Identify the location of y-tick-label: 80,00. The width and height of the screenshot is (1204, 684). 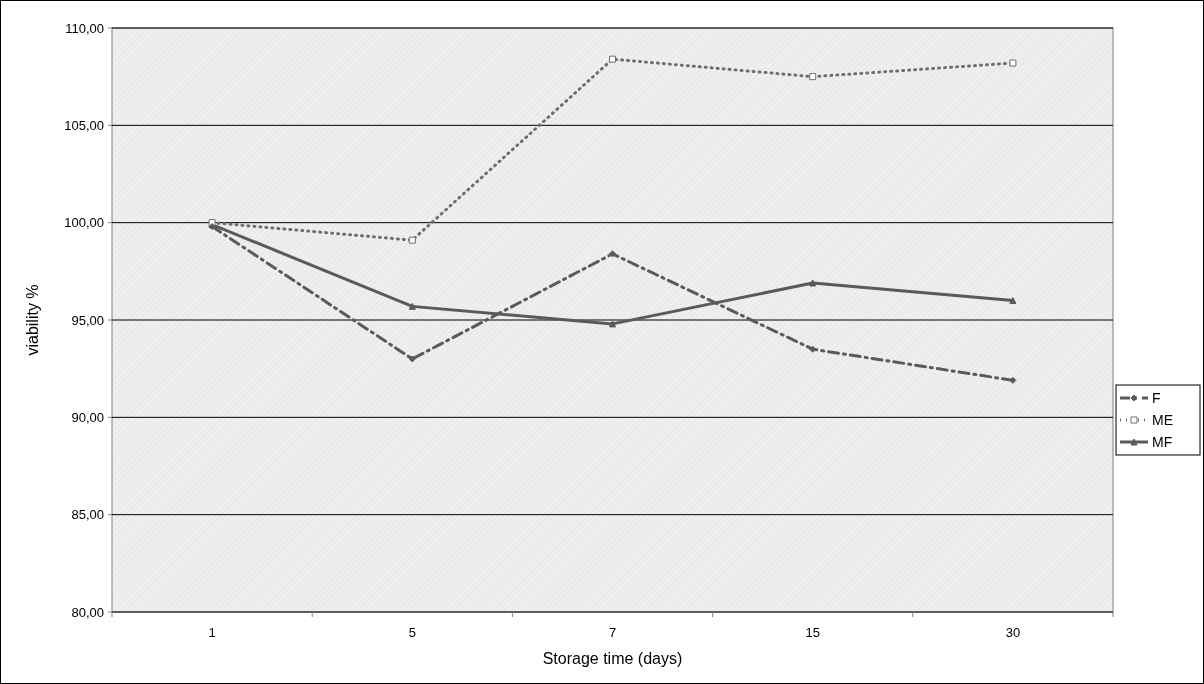
(87, 612).